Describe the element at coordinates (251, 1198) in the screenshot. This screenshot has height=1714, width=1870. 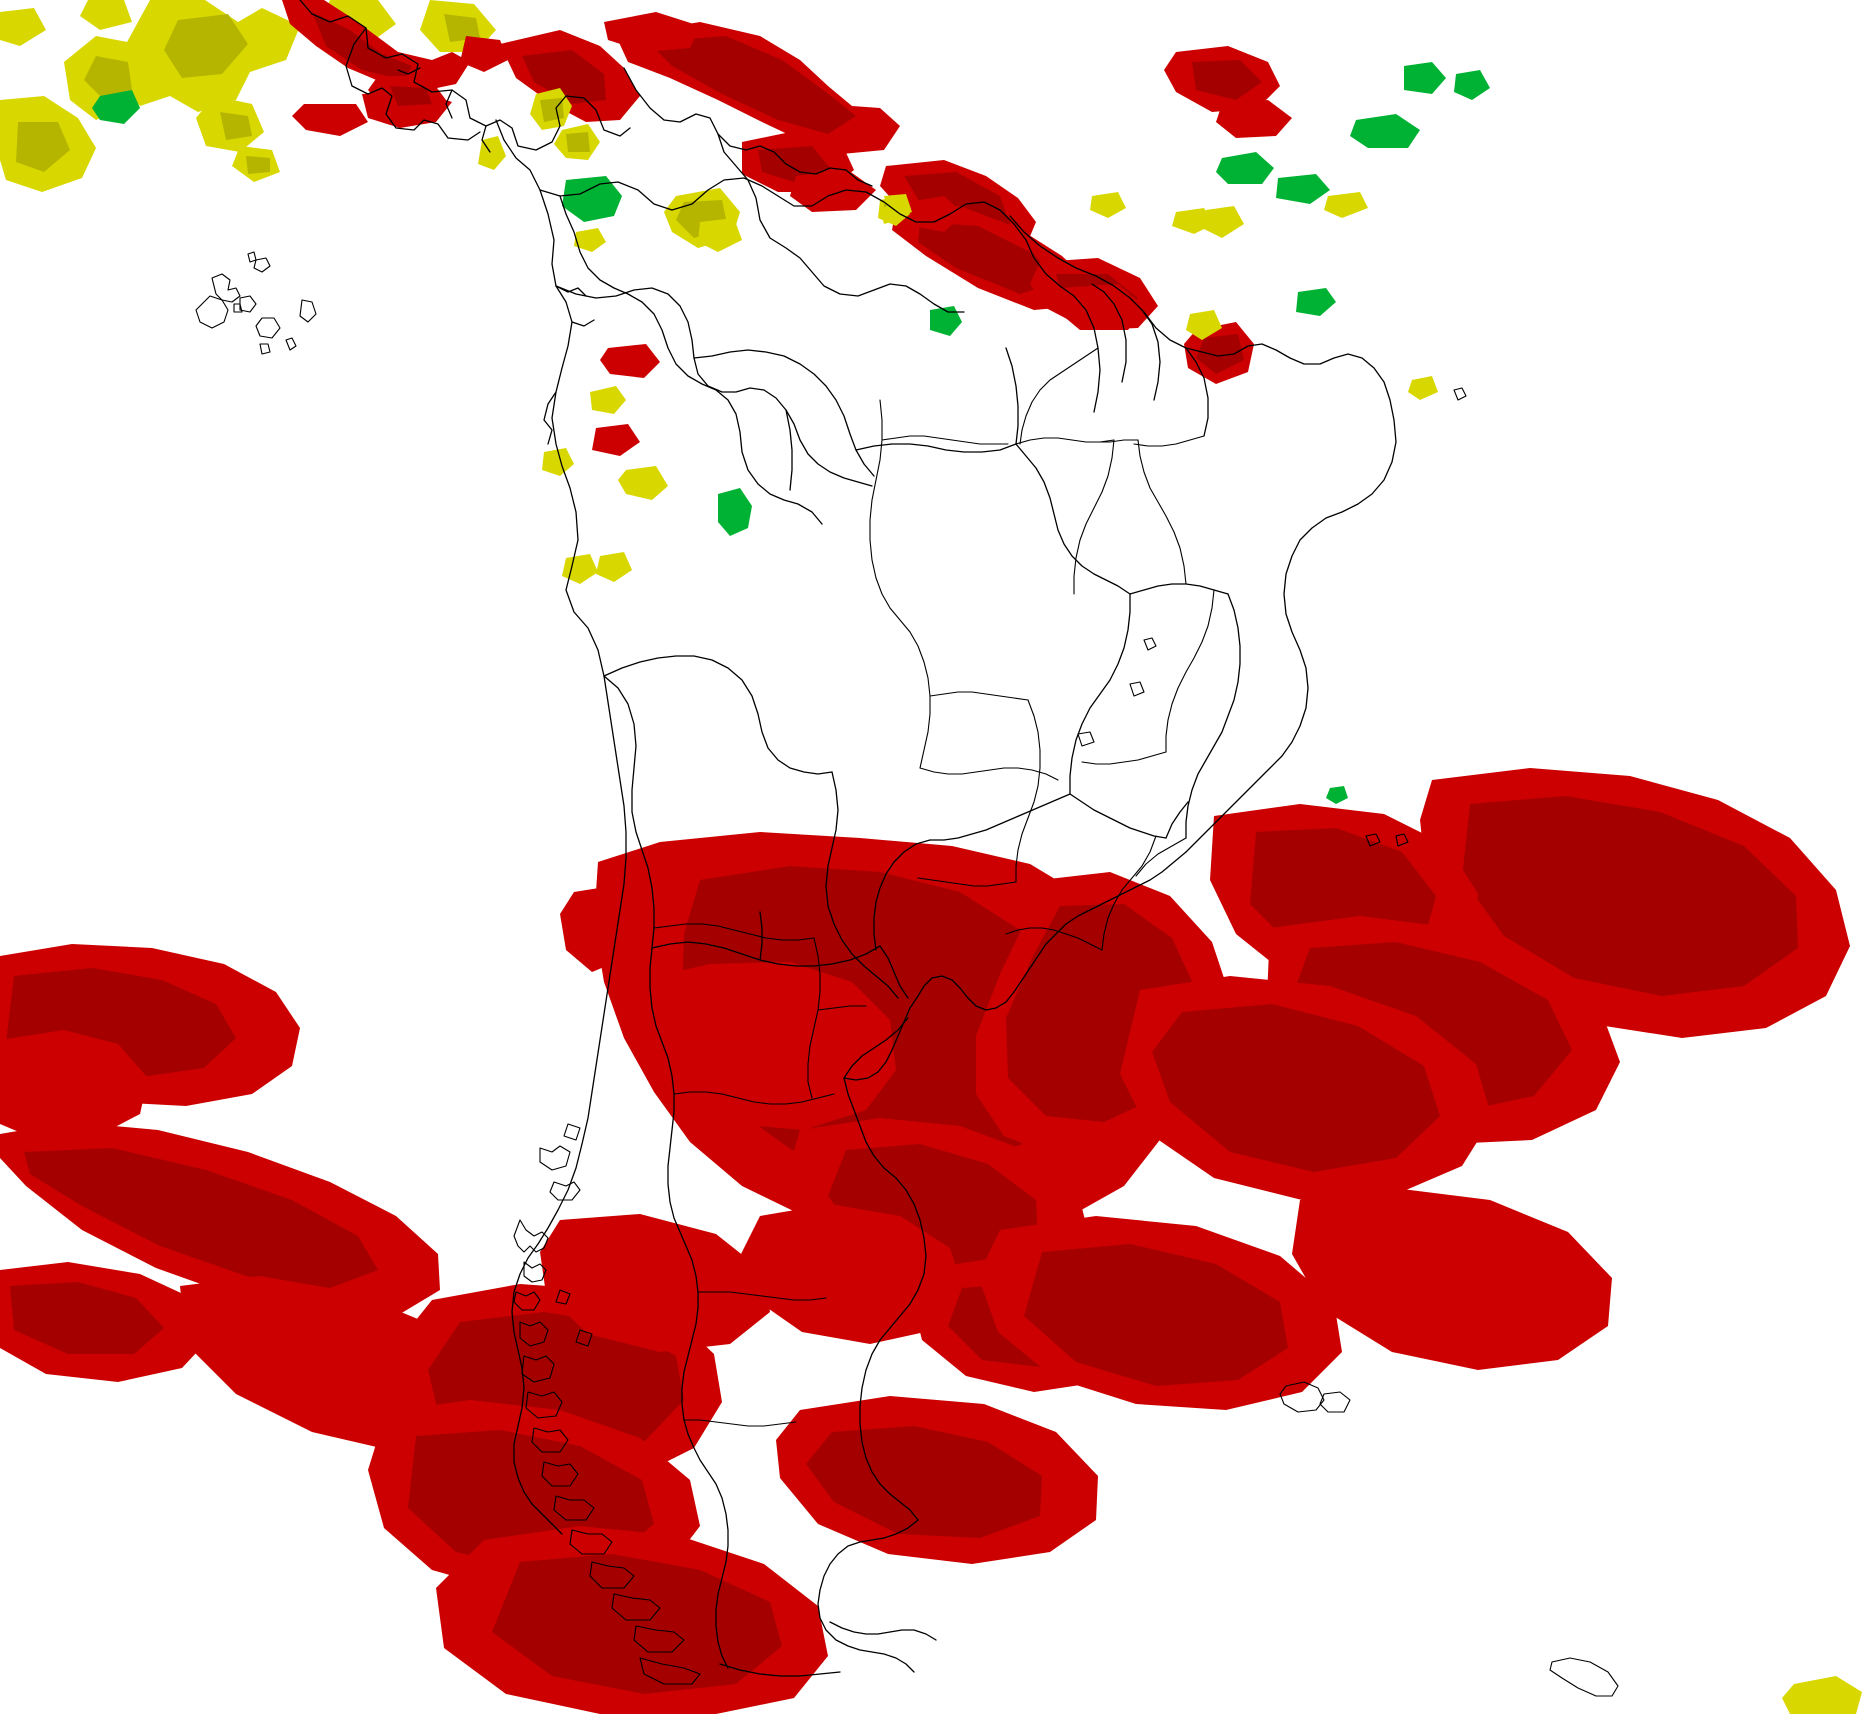
I see `overlay-group-red-south-pacific` at that location.